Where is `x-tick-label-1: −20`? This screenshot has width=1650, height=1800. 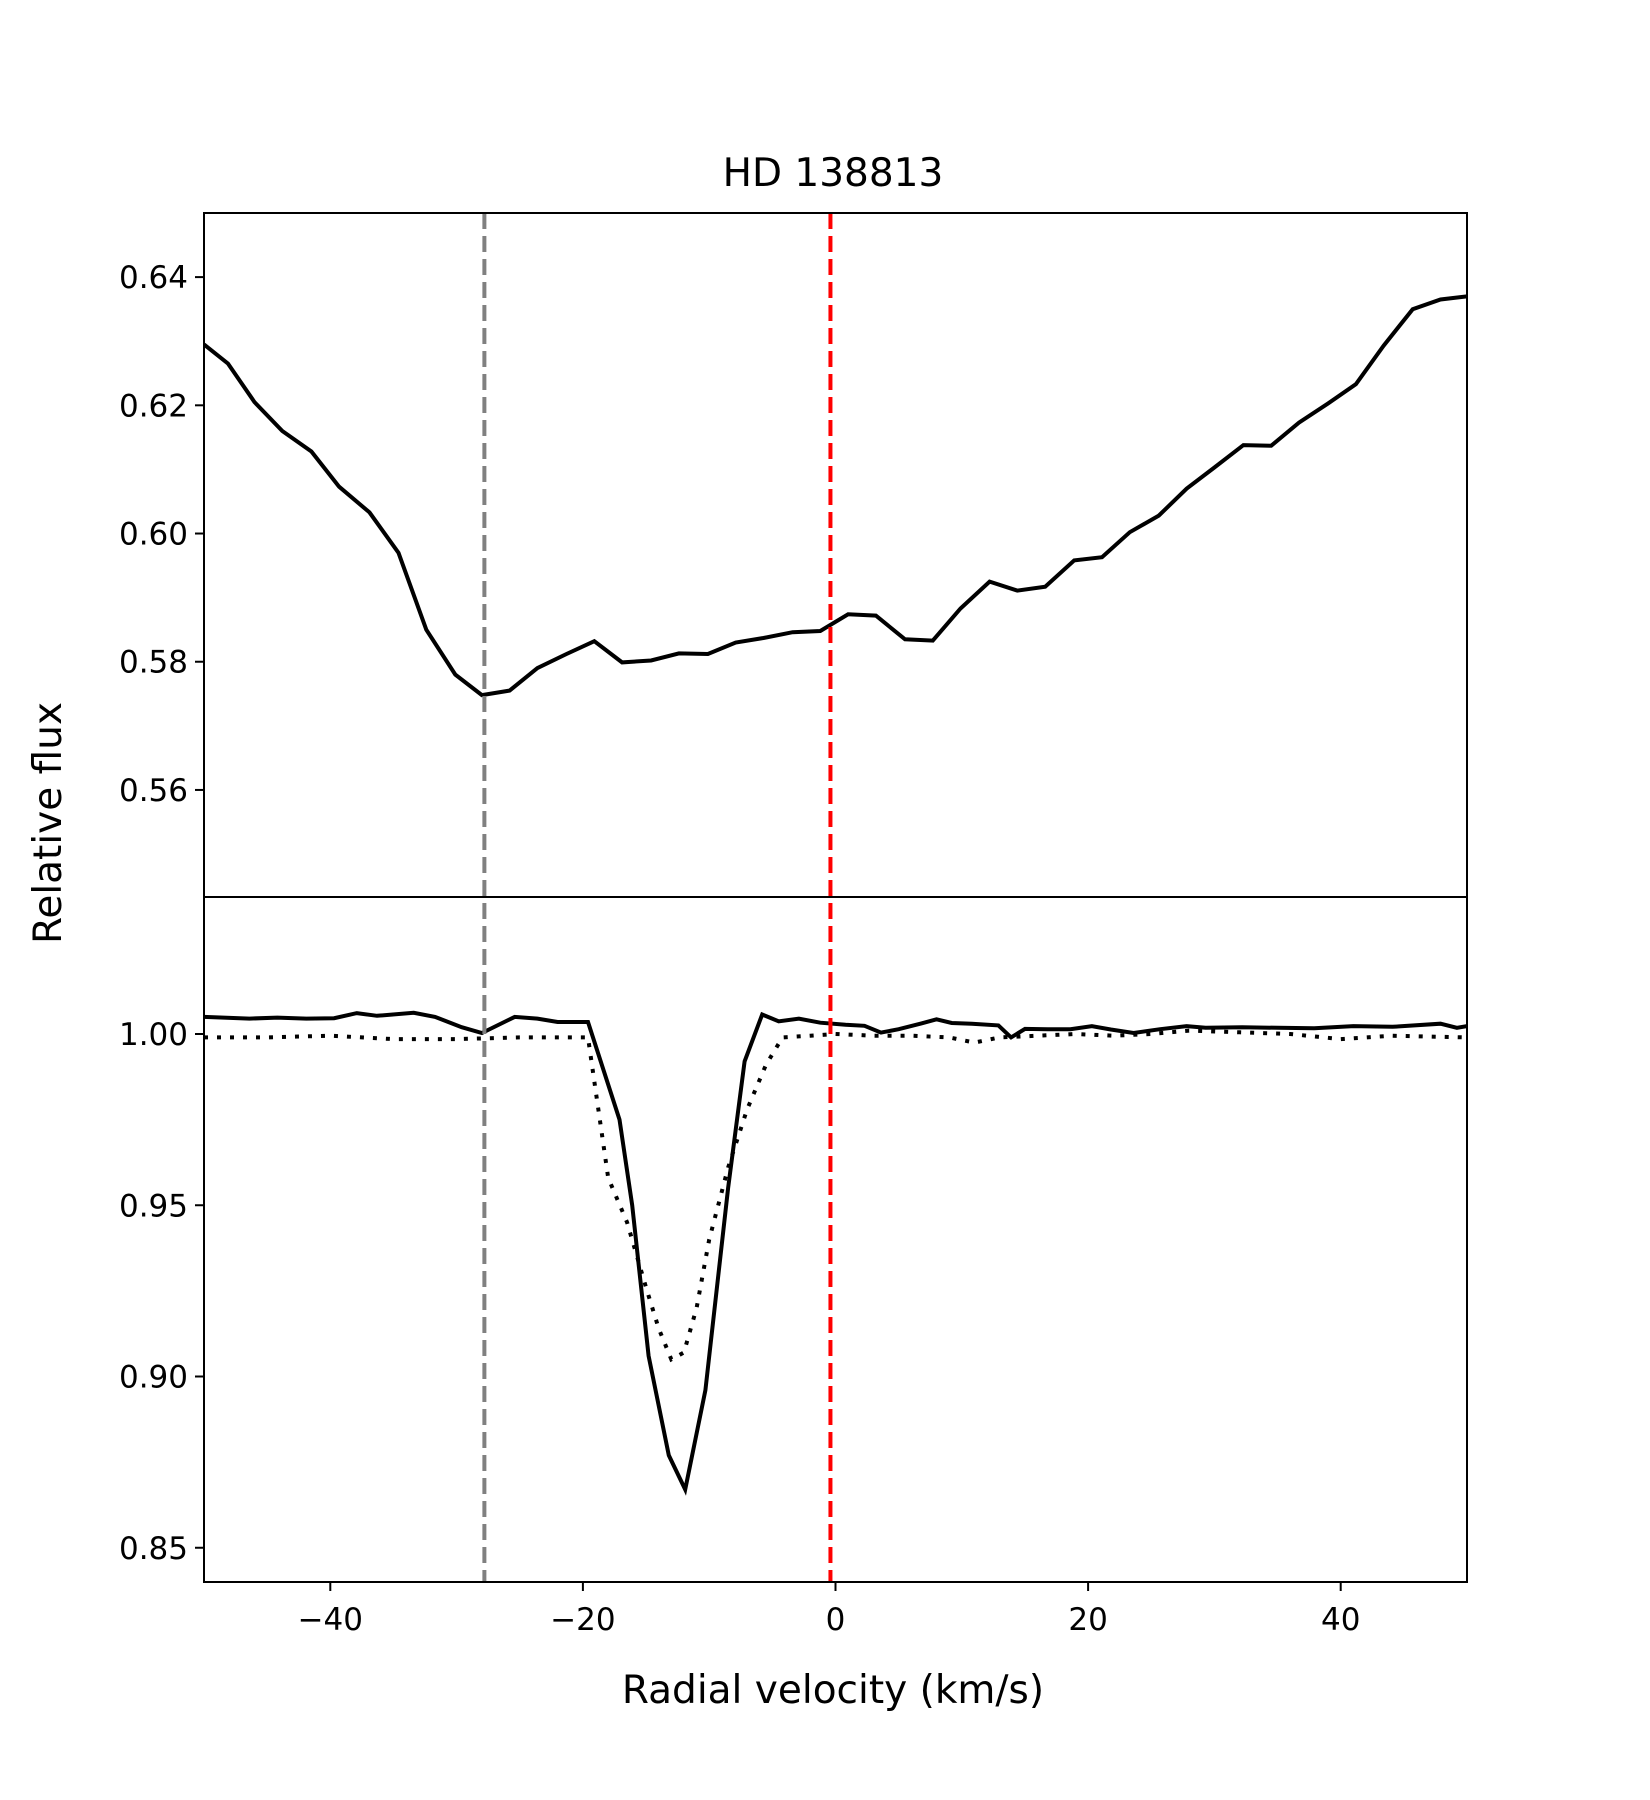 x-tick-label-1: −20 is located at coordinates (582, 1620).